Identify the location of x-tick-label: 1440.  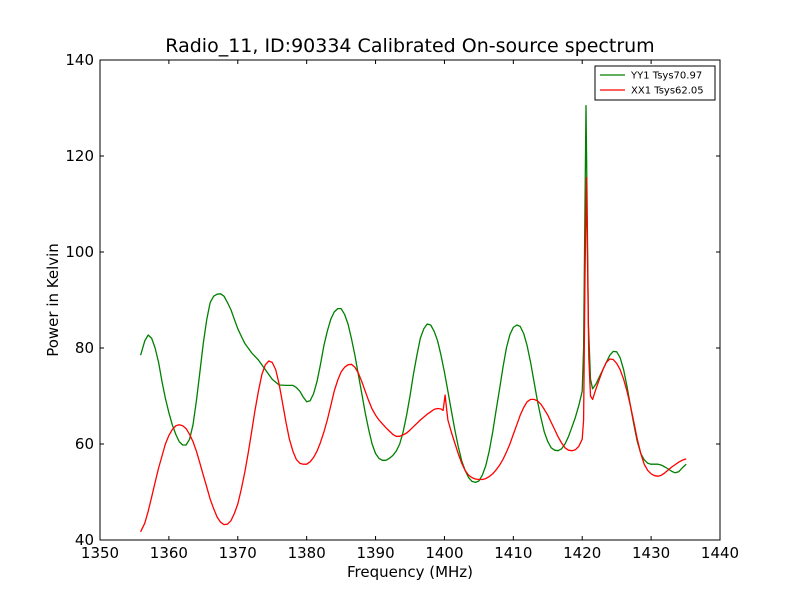
(720, 553).